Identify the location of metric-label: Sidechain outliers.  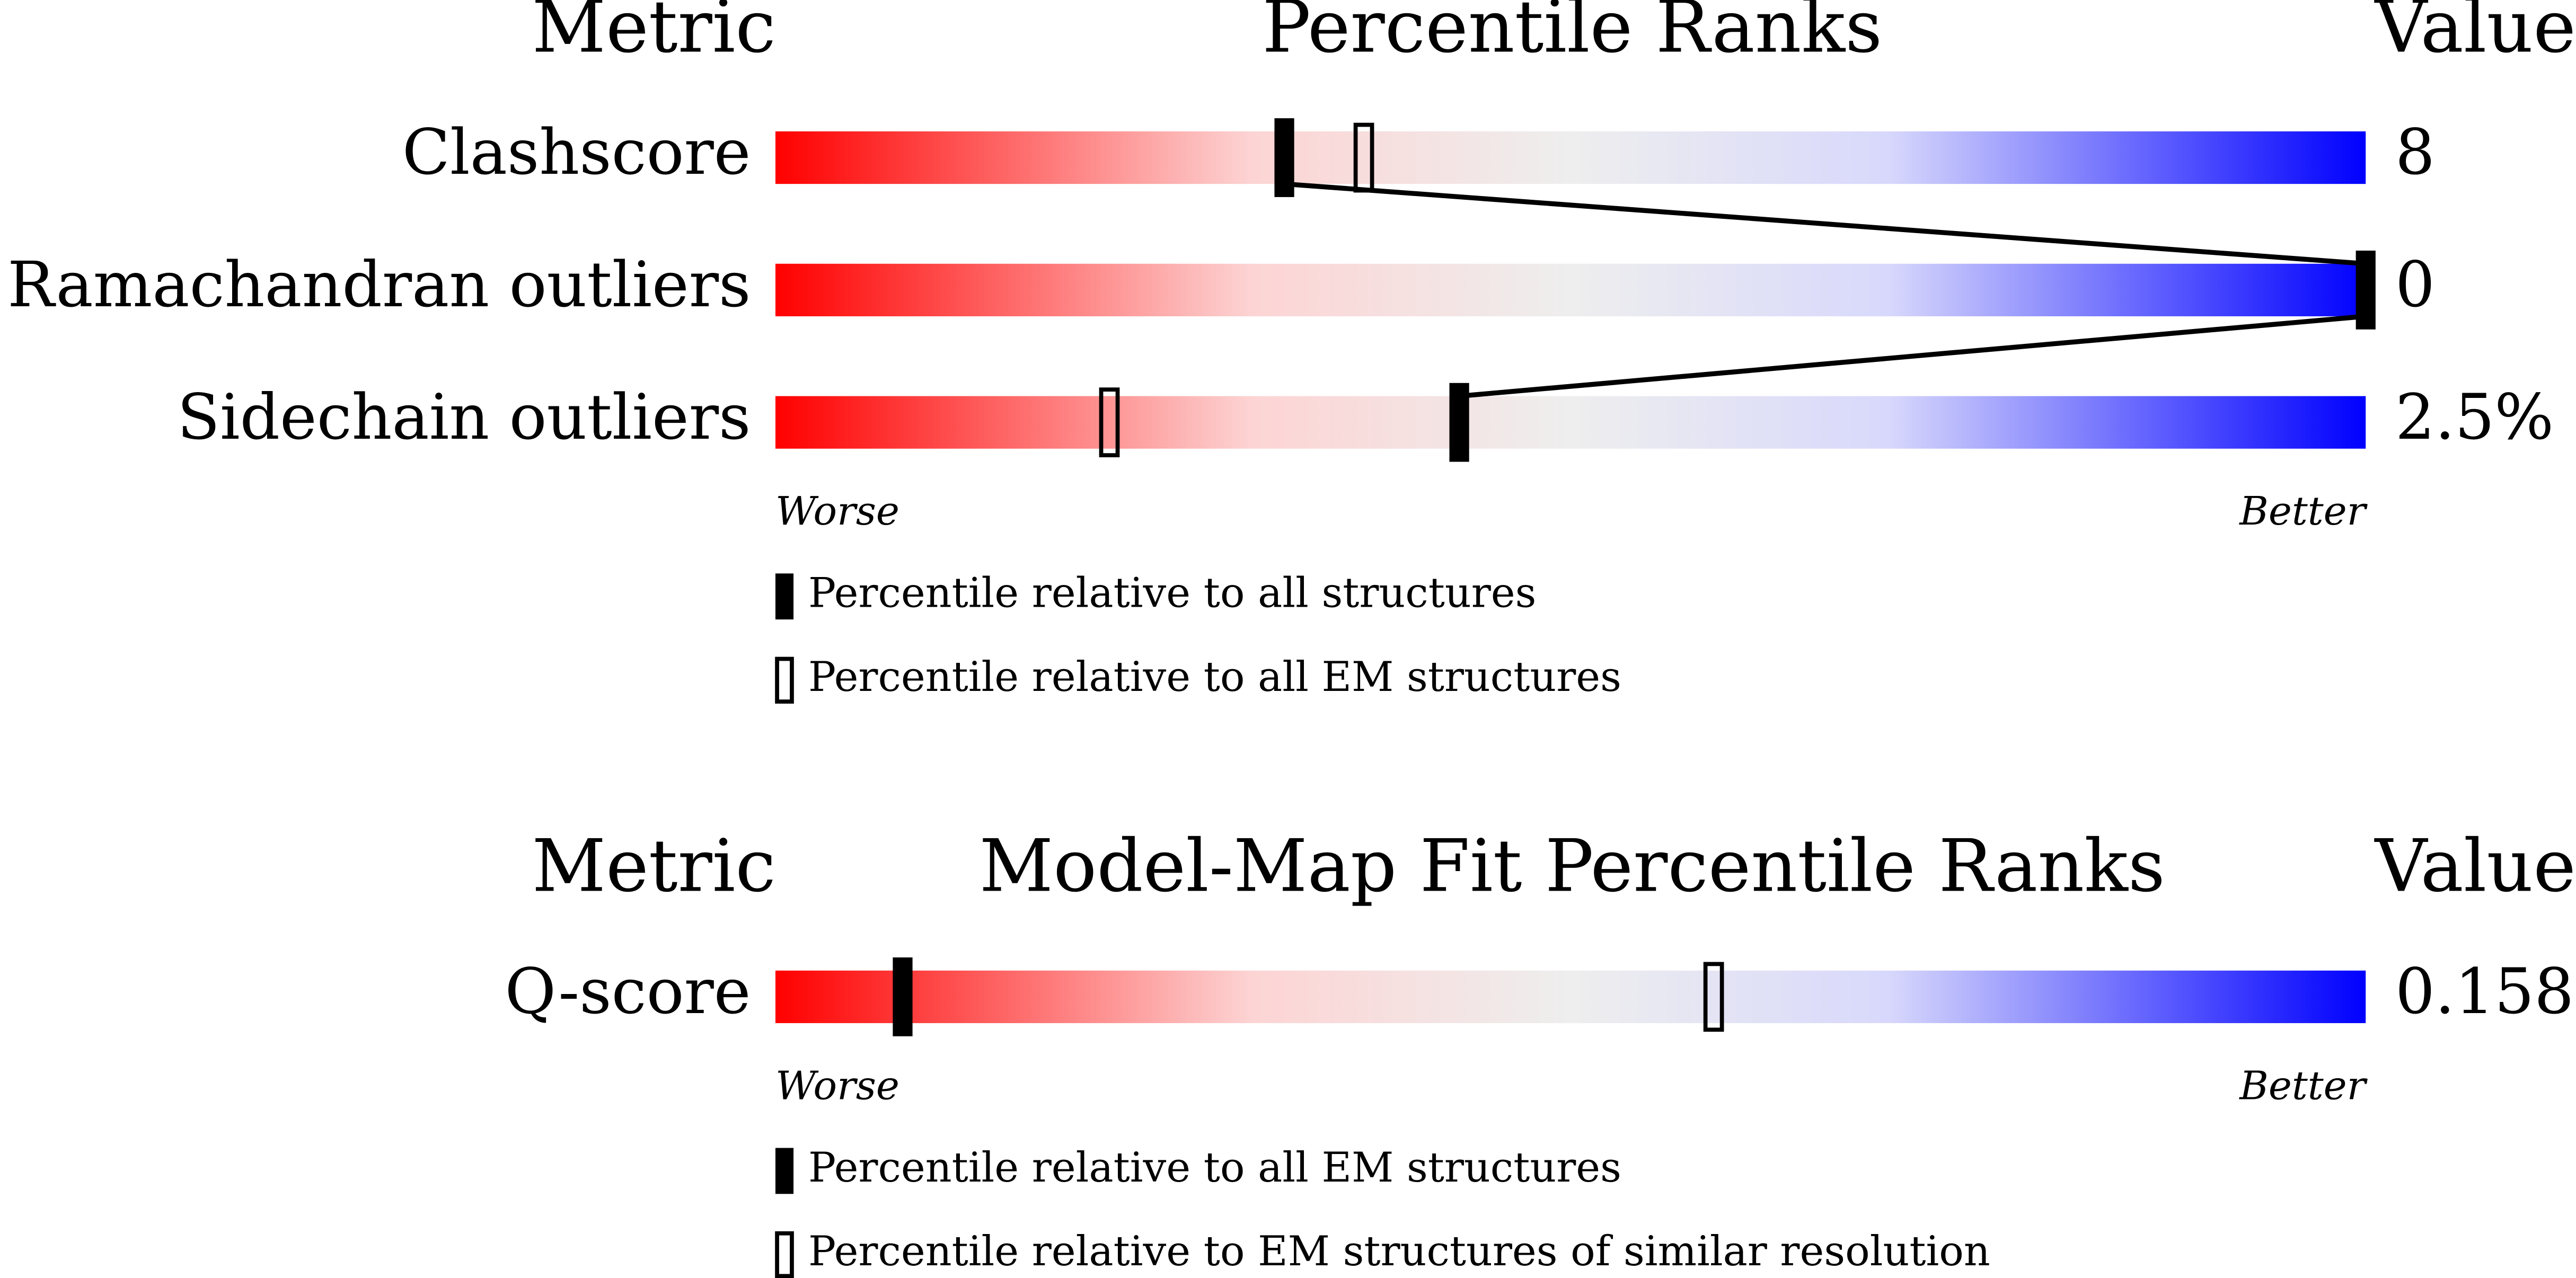
(464, 417).